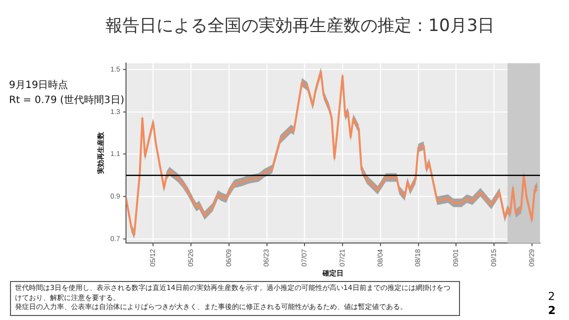  Describe the element at coordinates (300, 26) in the screenshot. I see `chart-title: 報告日による全国の実効再生産数の推定：10月3日` at that location.